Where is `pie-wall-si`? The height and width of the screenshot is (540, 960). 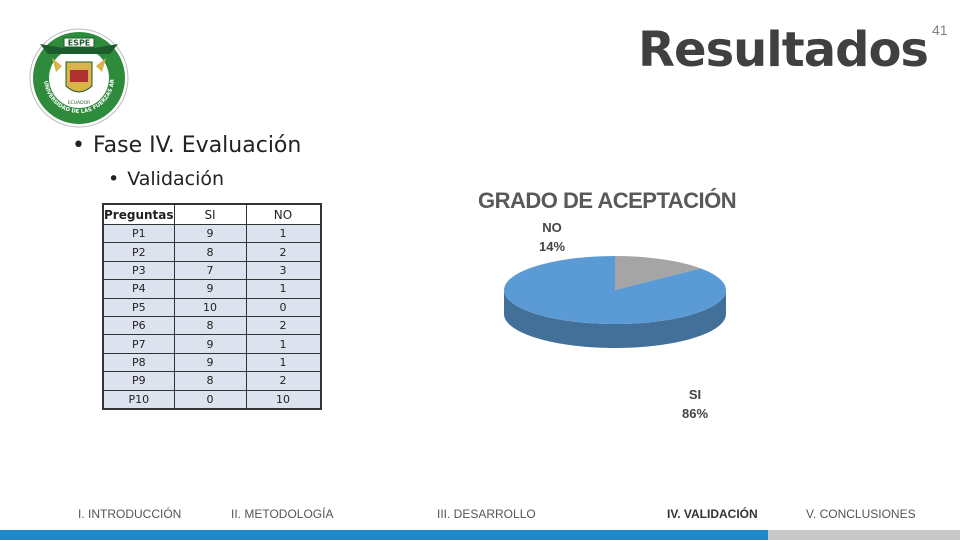
pie-wall-si is located at coordinates (615, 319).